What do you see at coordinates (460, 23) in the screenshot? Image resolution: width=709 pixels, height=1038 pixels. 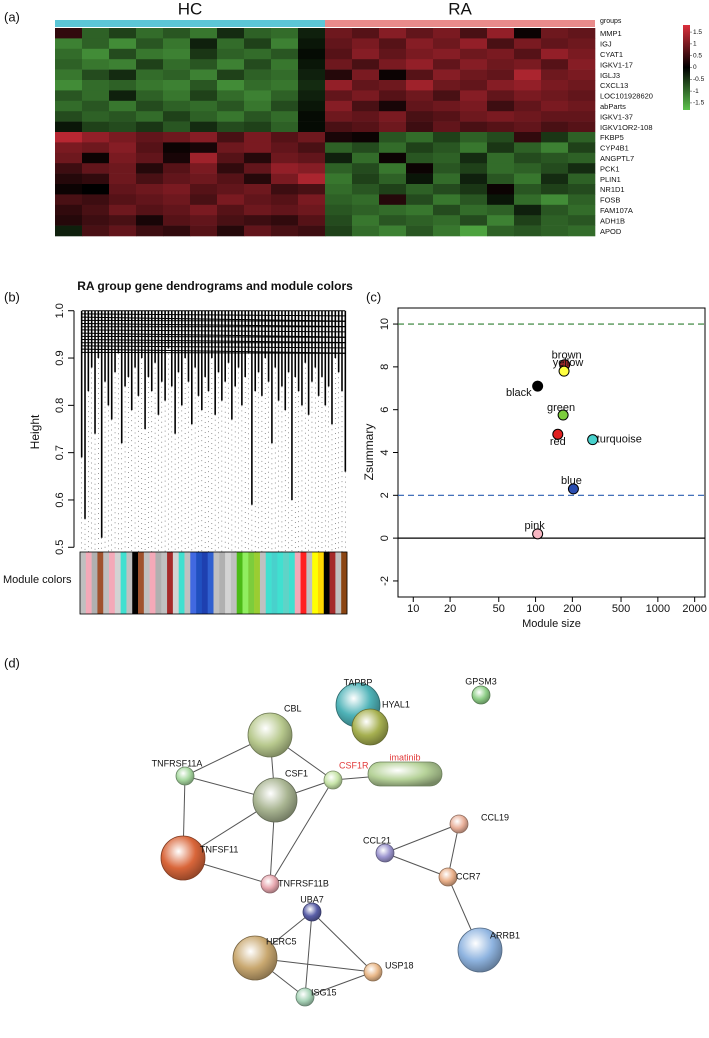 I see `group-bar` at bounding box center [460, 23].